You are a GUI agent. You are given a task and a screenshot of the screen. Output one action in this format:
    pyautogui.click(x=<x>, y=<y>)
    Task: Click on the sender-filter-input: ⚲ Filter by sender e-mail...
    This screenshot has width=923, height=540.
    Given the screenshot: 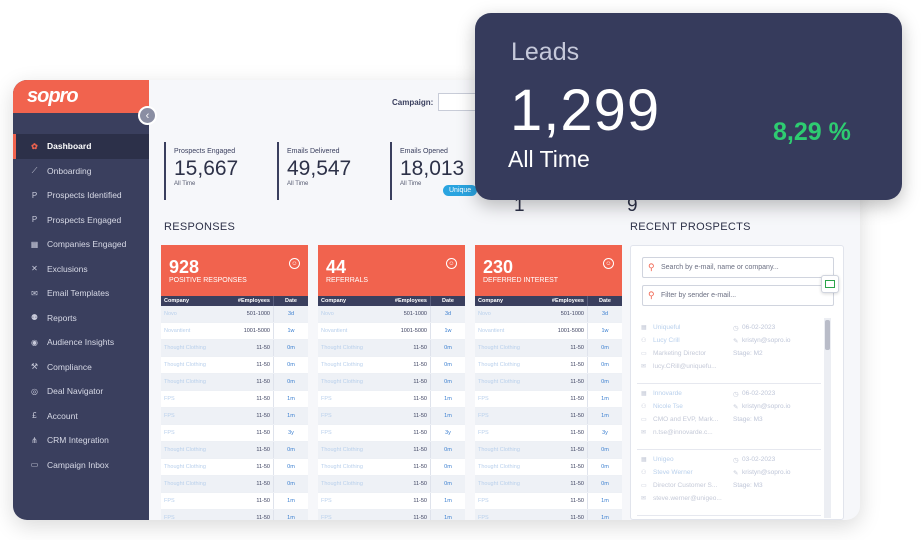 What is the action you would take?
    pyautogui.click(x=738, y=295)
    